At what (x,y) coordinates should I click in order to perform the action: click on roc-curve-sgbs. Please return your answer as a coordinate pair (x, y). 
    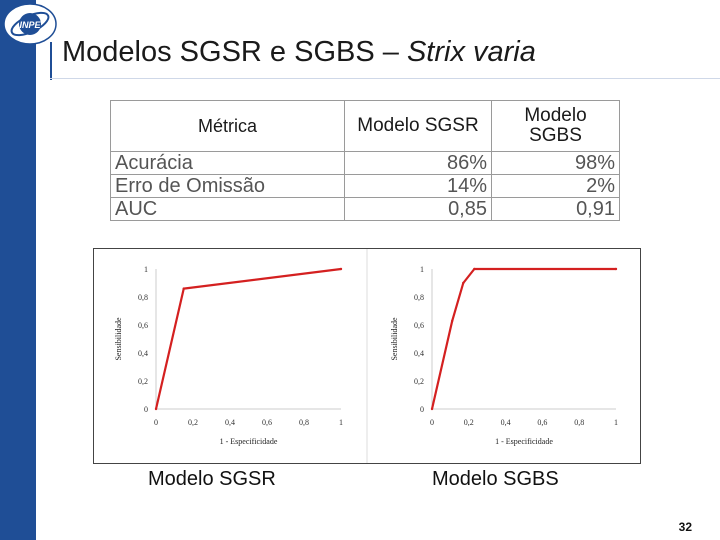
    Looking at the image, I should click on (523, 338).